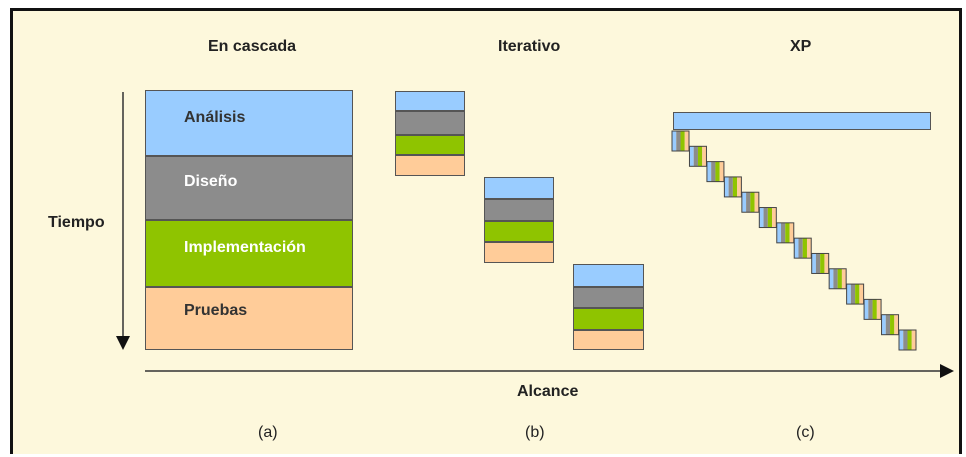 This screenshot has height=457, width=966. What do you see at coordinates (529, 46) in the screenshot?
I see `header-iterative: Iterativo` at bounding box center [529, 46].